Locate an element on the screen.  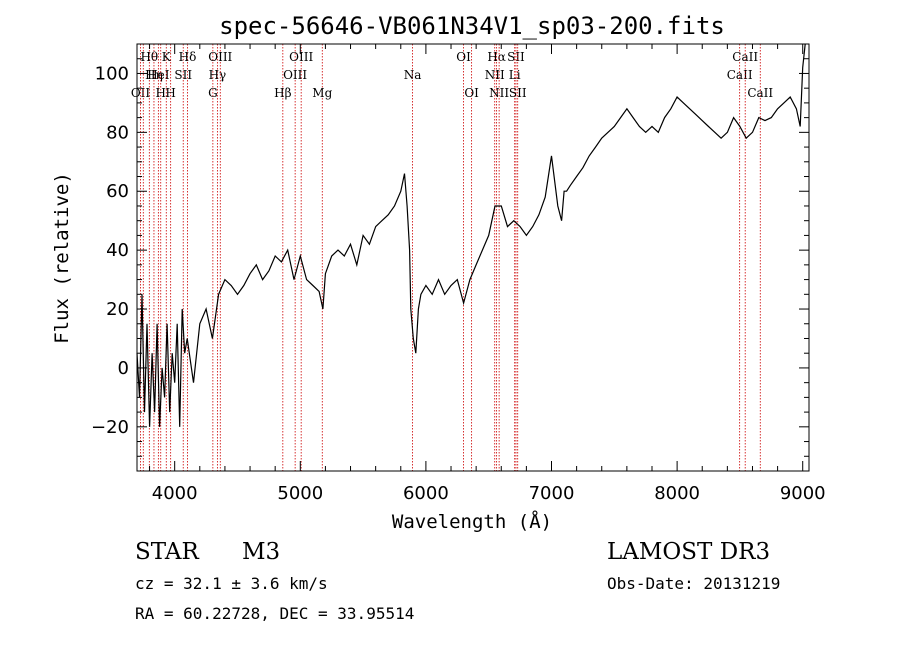
y-axis-label: Flux (relative) is located at coordinates (62, 258).